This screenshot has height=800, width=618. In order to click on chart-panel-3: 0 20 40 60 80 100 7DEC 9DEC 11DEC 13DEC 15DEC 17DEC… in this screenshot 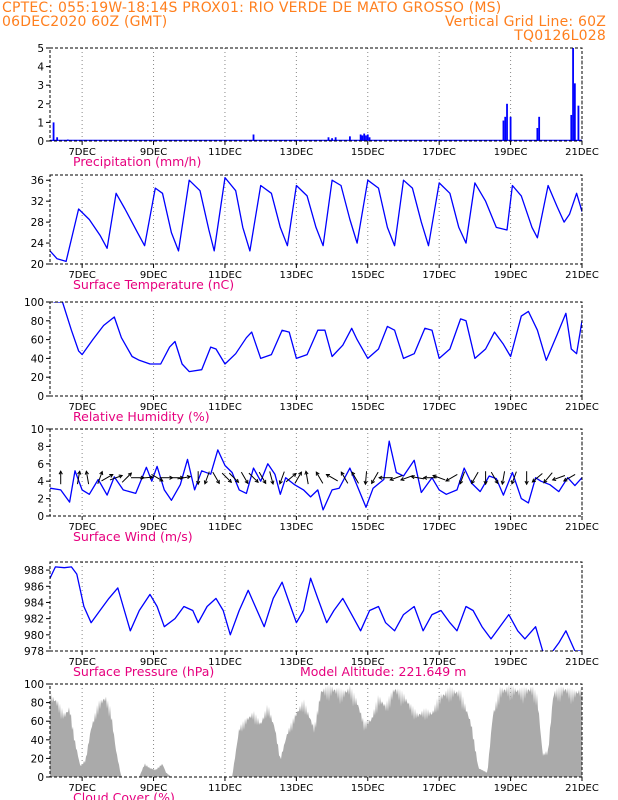, I will do `click(311, 360)`.